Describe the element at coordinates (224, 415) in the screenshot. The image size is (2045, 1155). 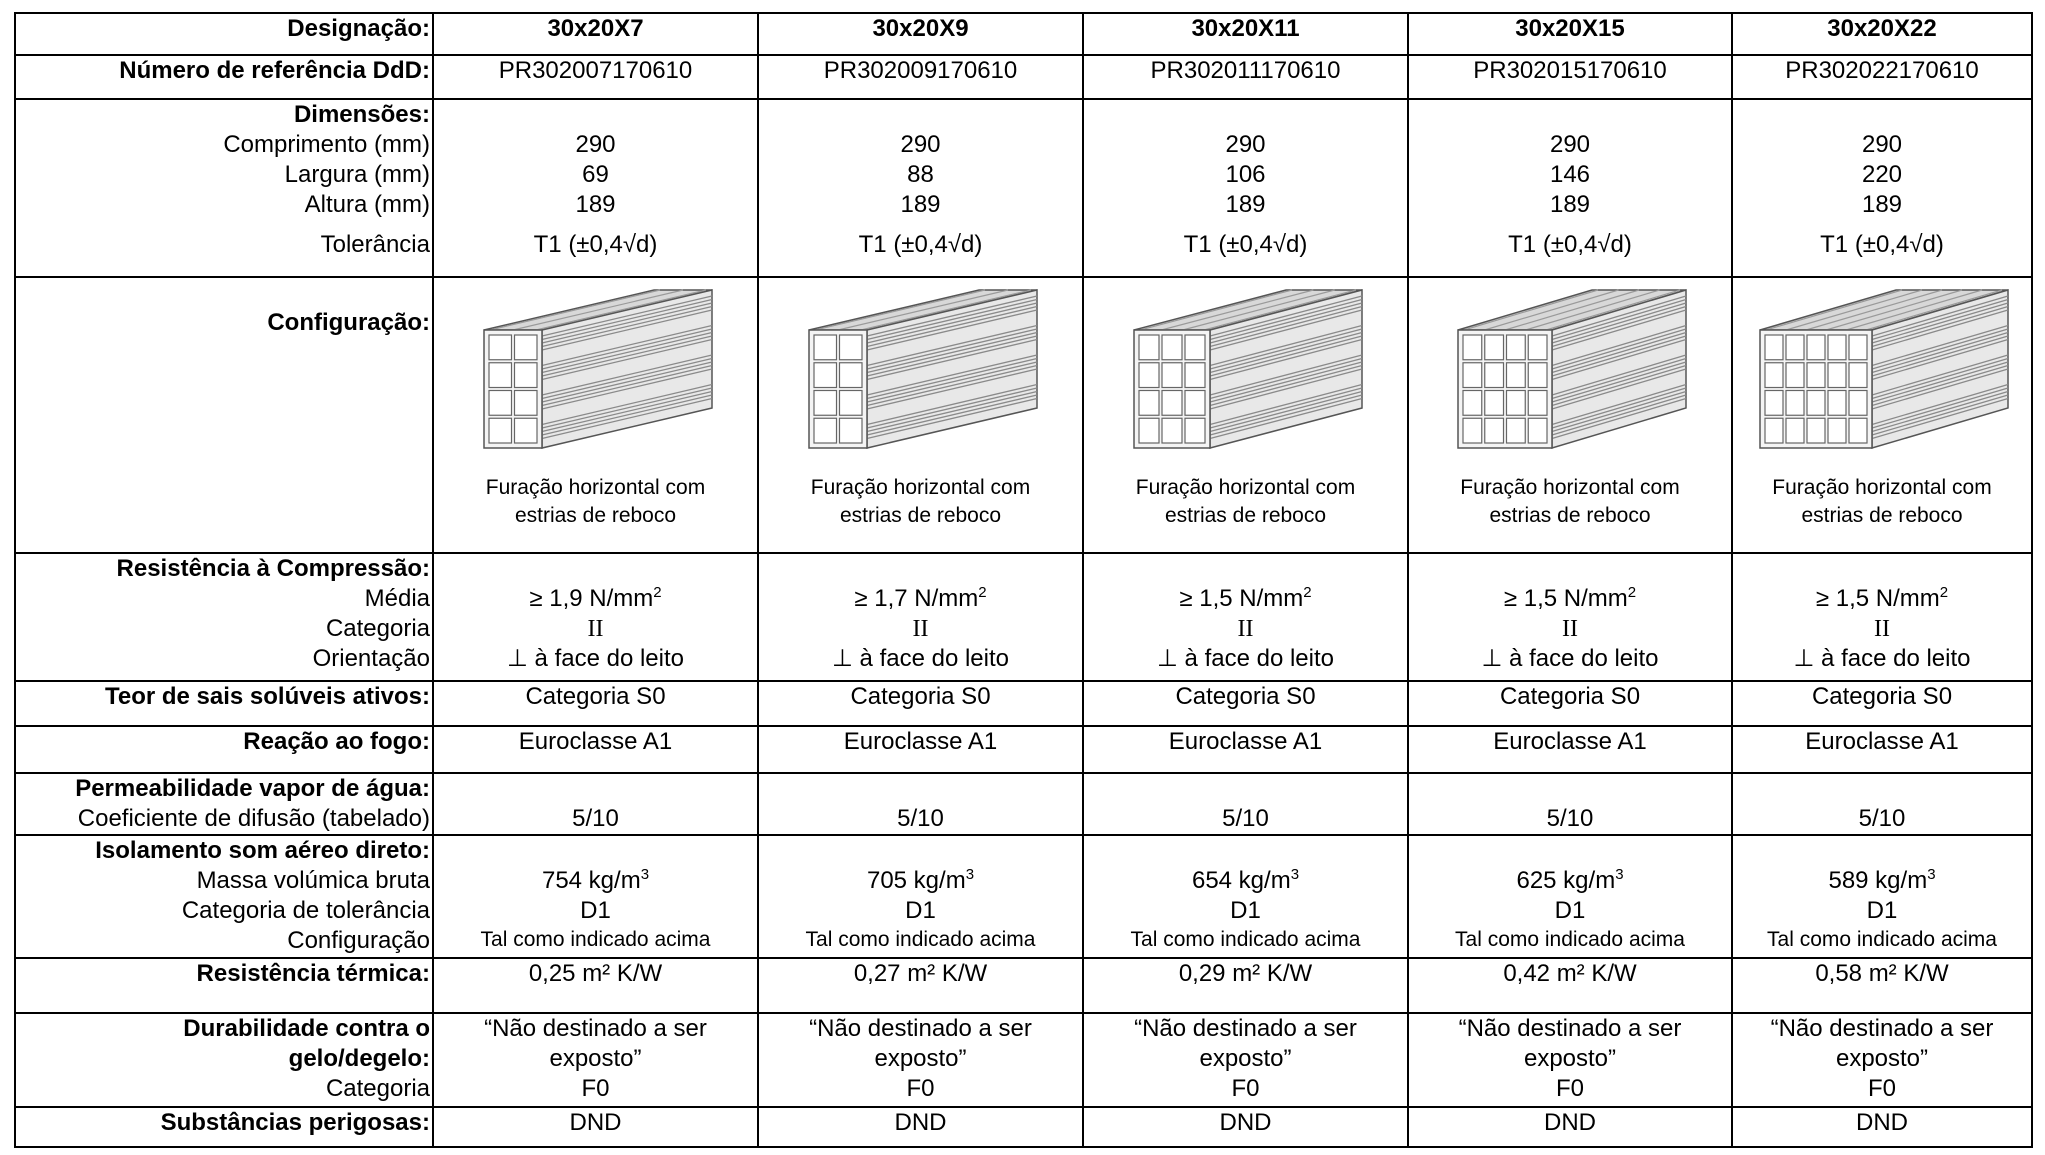
I see `label-configuracao: Configuração:` at that location.